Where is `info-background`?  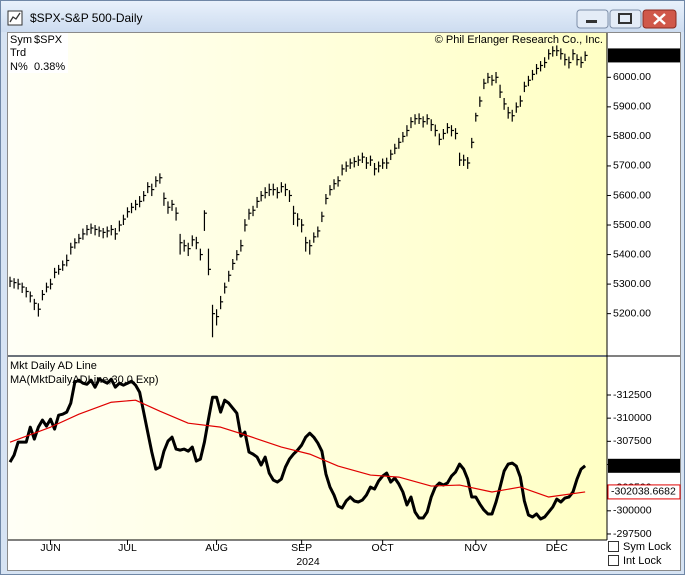 info-background is located at coordinates (38, 53).